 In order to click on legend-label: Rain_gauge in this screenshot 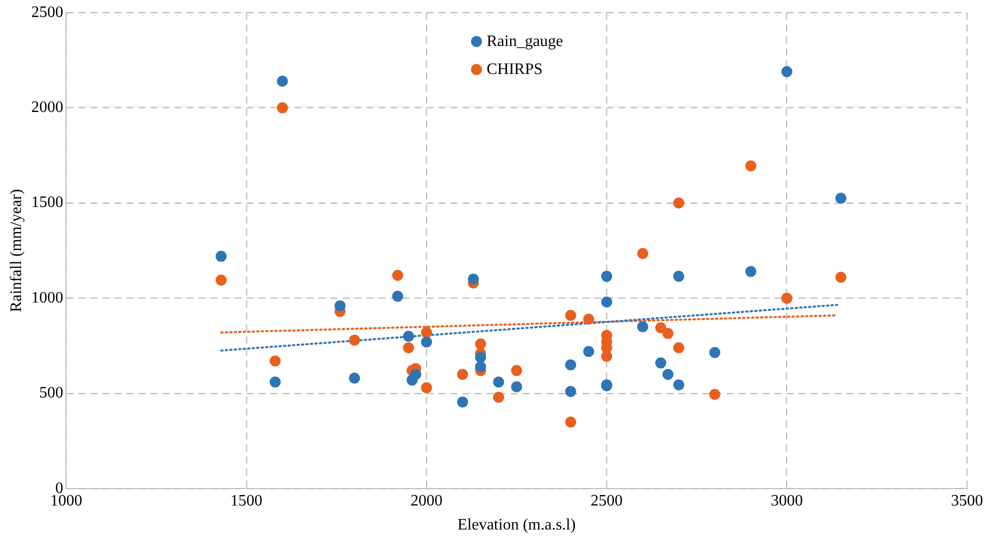, I will do `click(525, 41)`.